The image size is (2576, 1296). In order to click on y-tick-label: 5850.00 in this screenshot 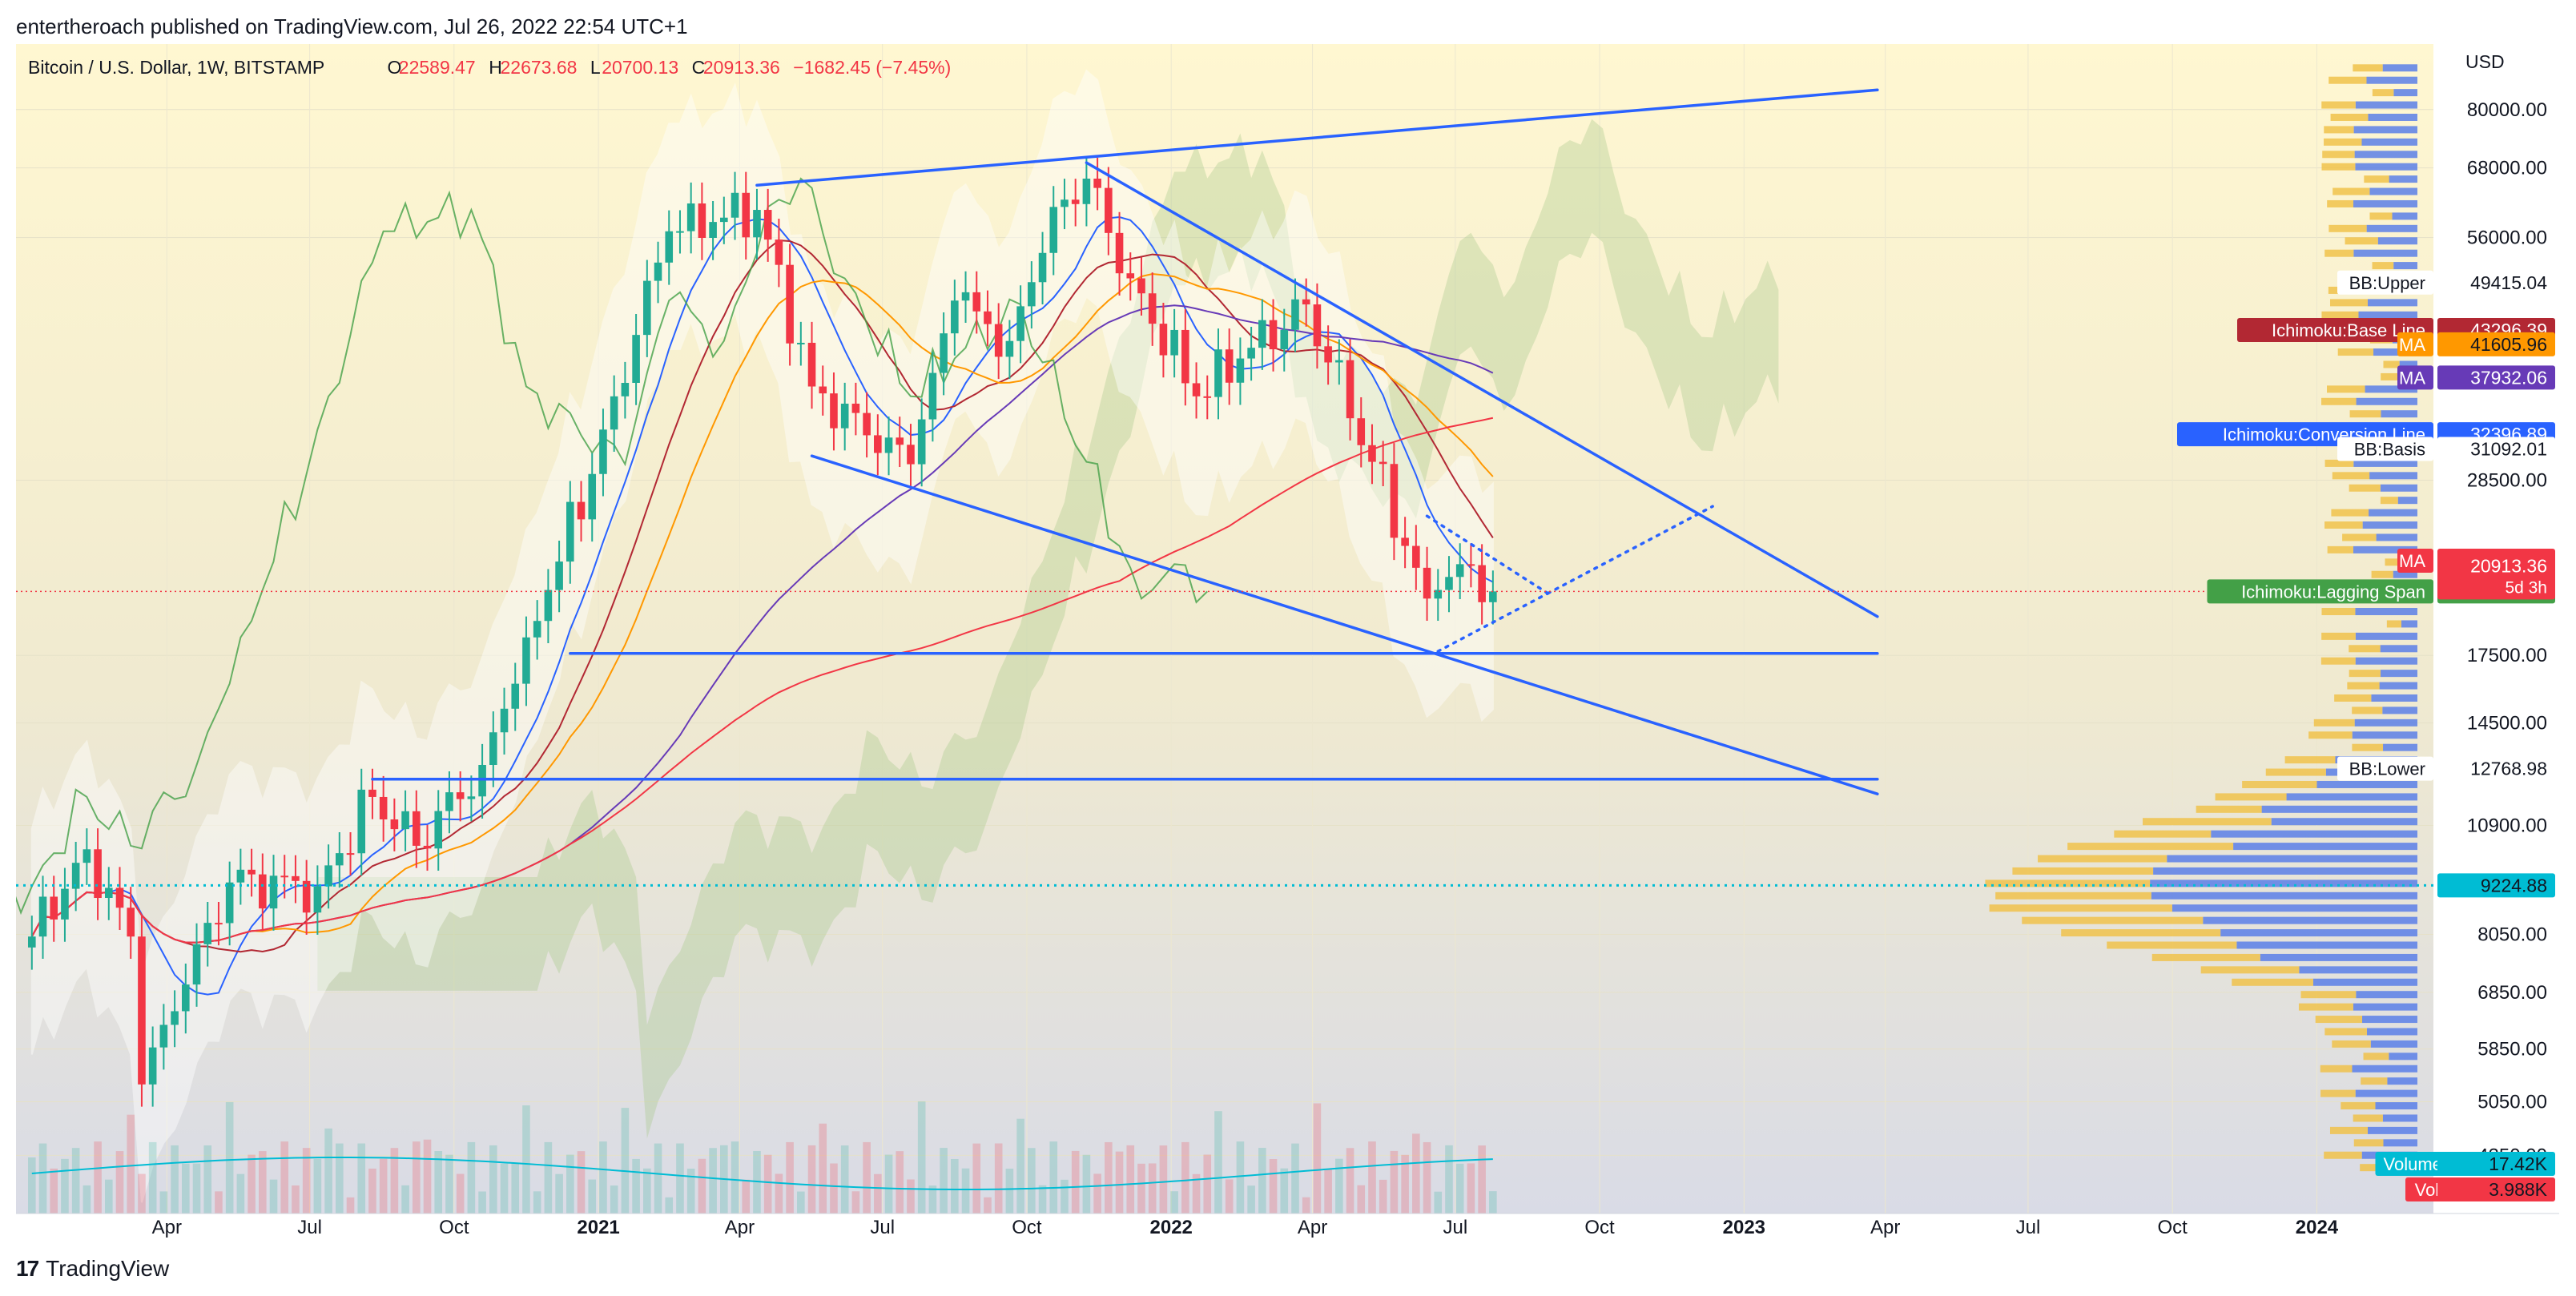, I will do `click(2512, 1050)`.